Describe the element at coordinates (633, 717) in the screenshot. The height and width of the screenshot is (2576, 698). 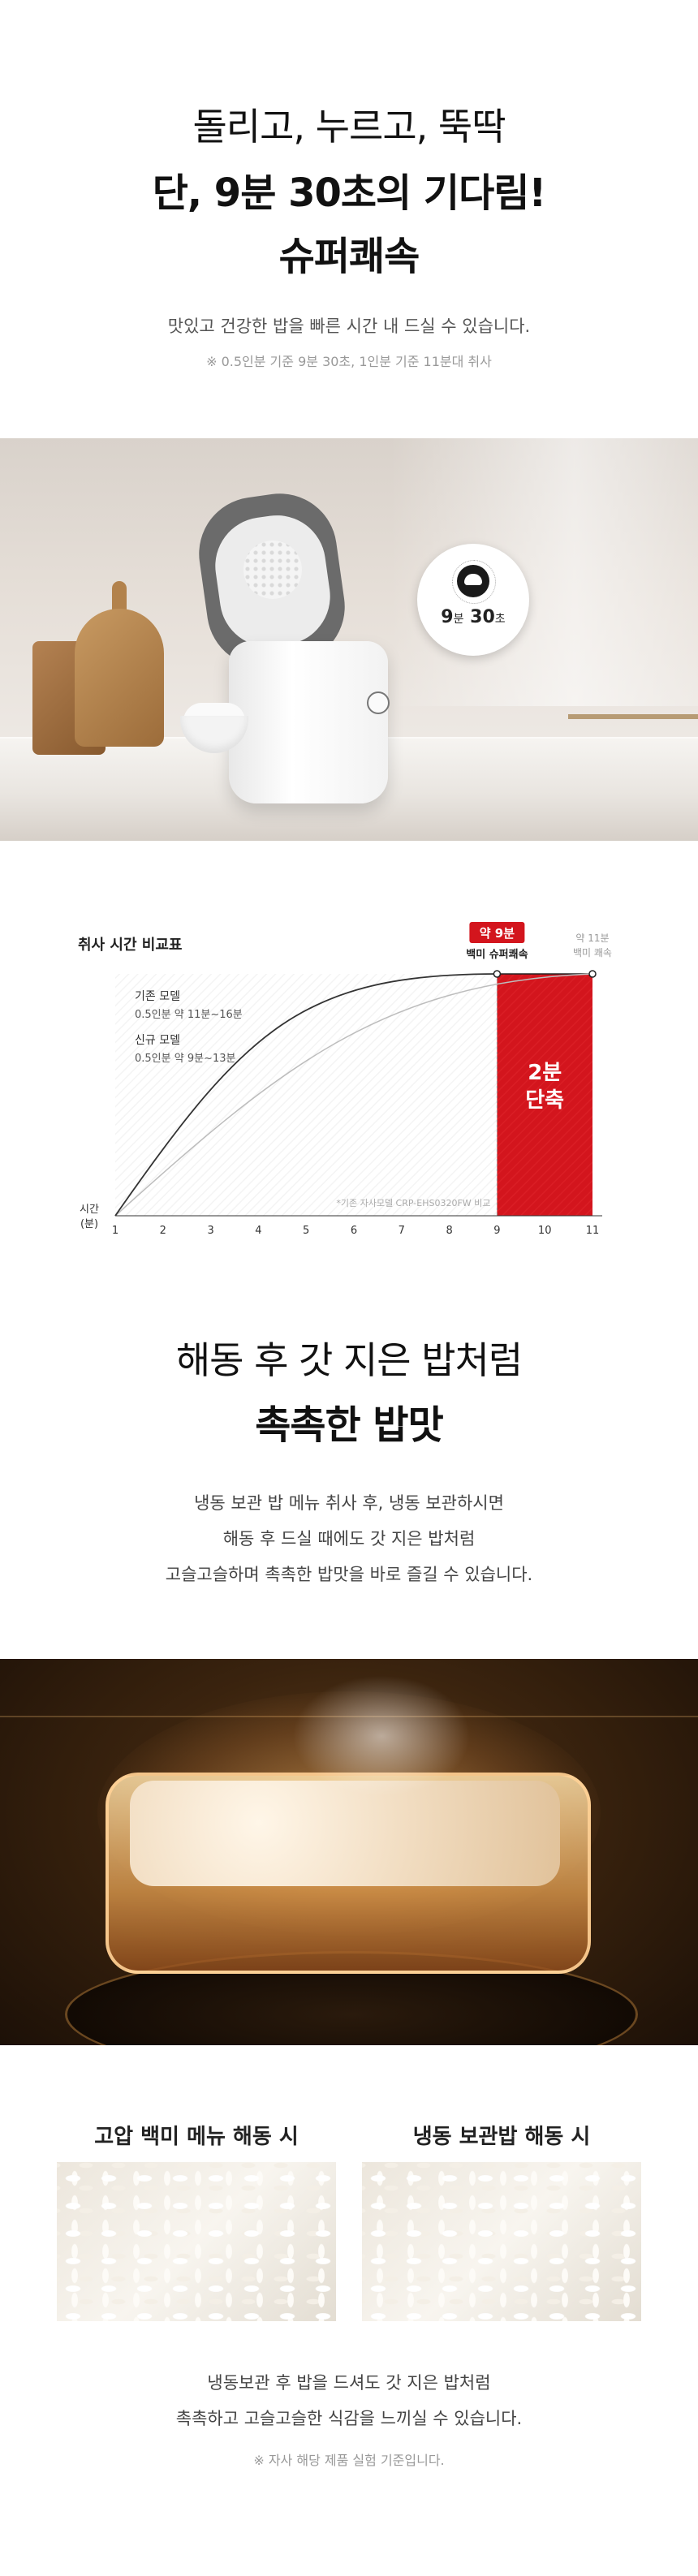
I see `kitchen-shelf` at that location.